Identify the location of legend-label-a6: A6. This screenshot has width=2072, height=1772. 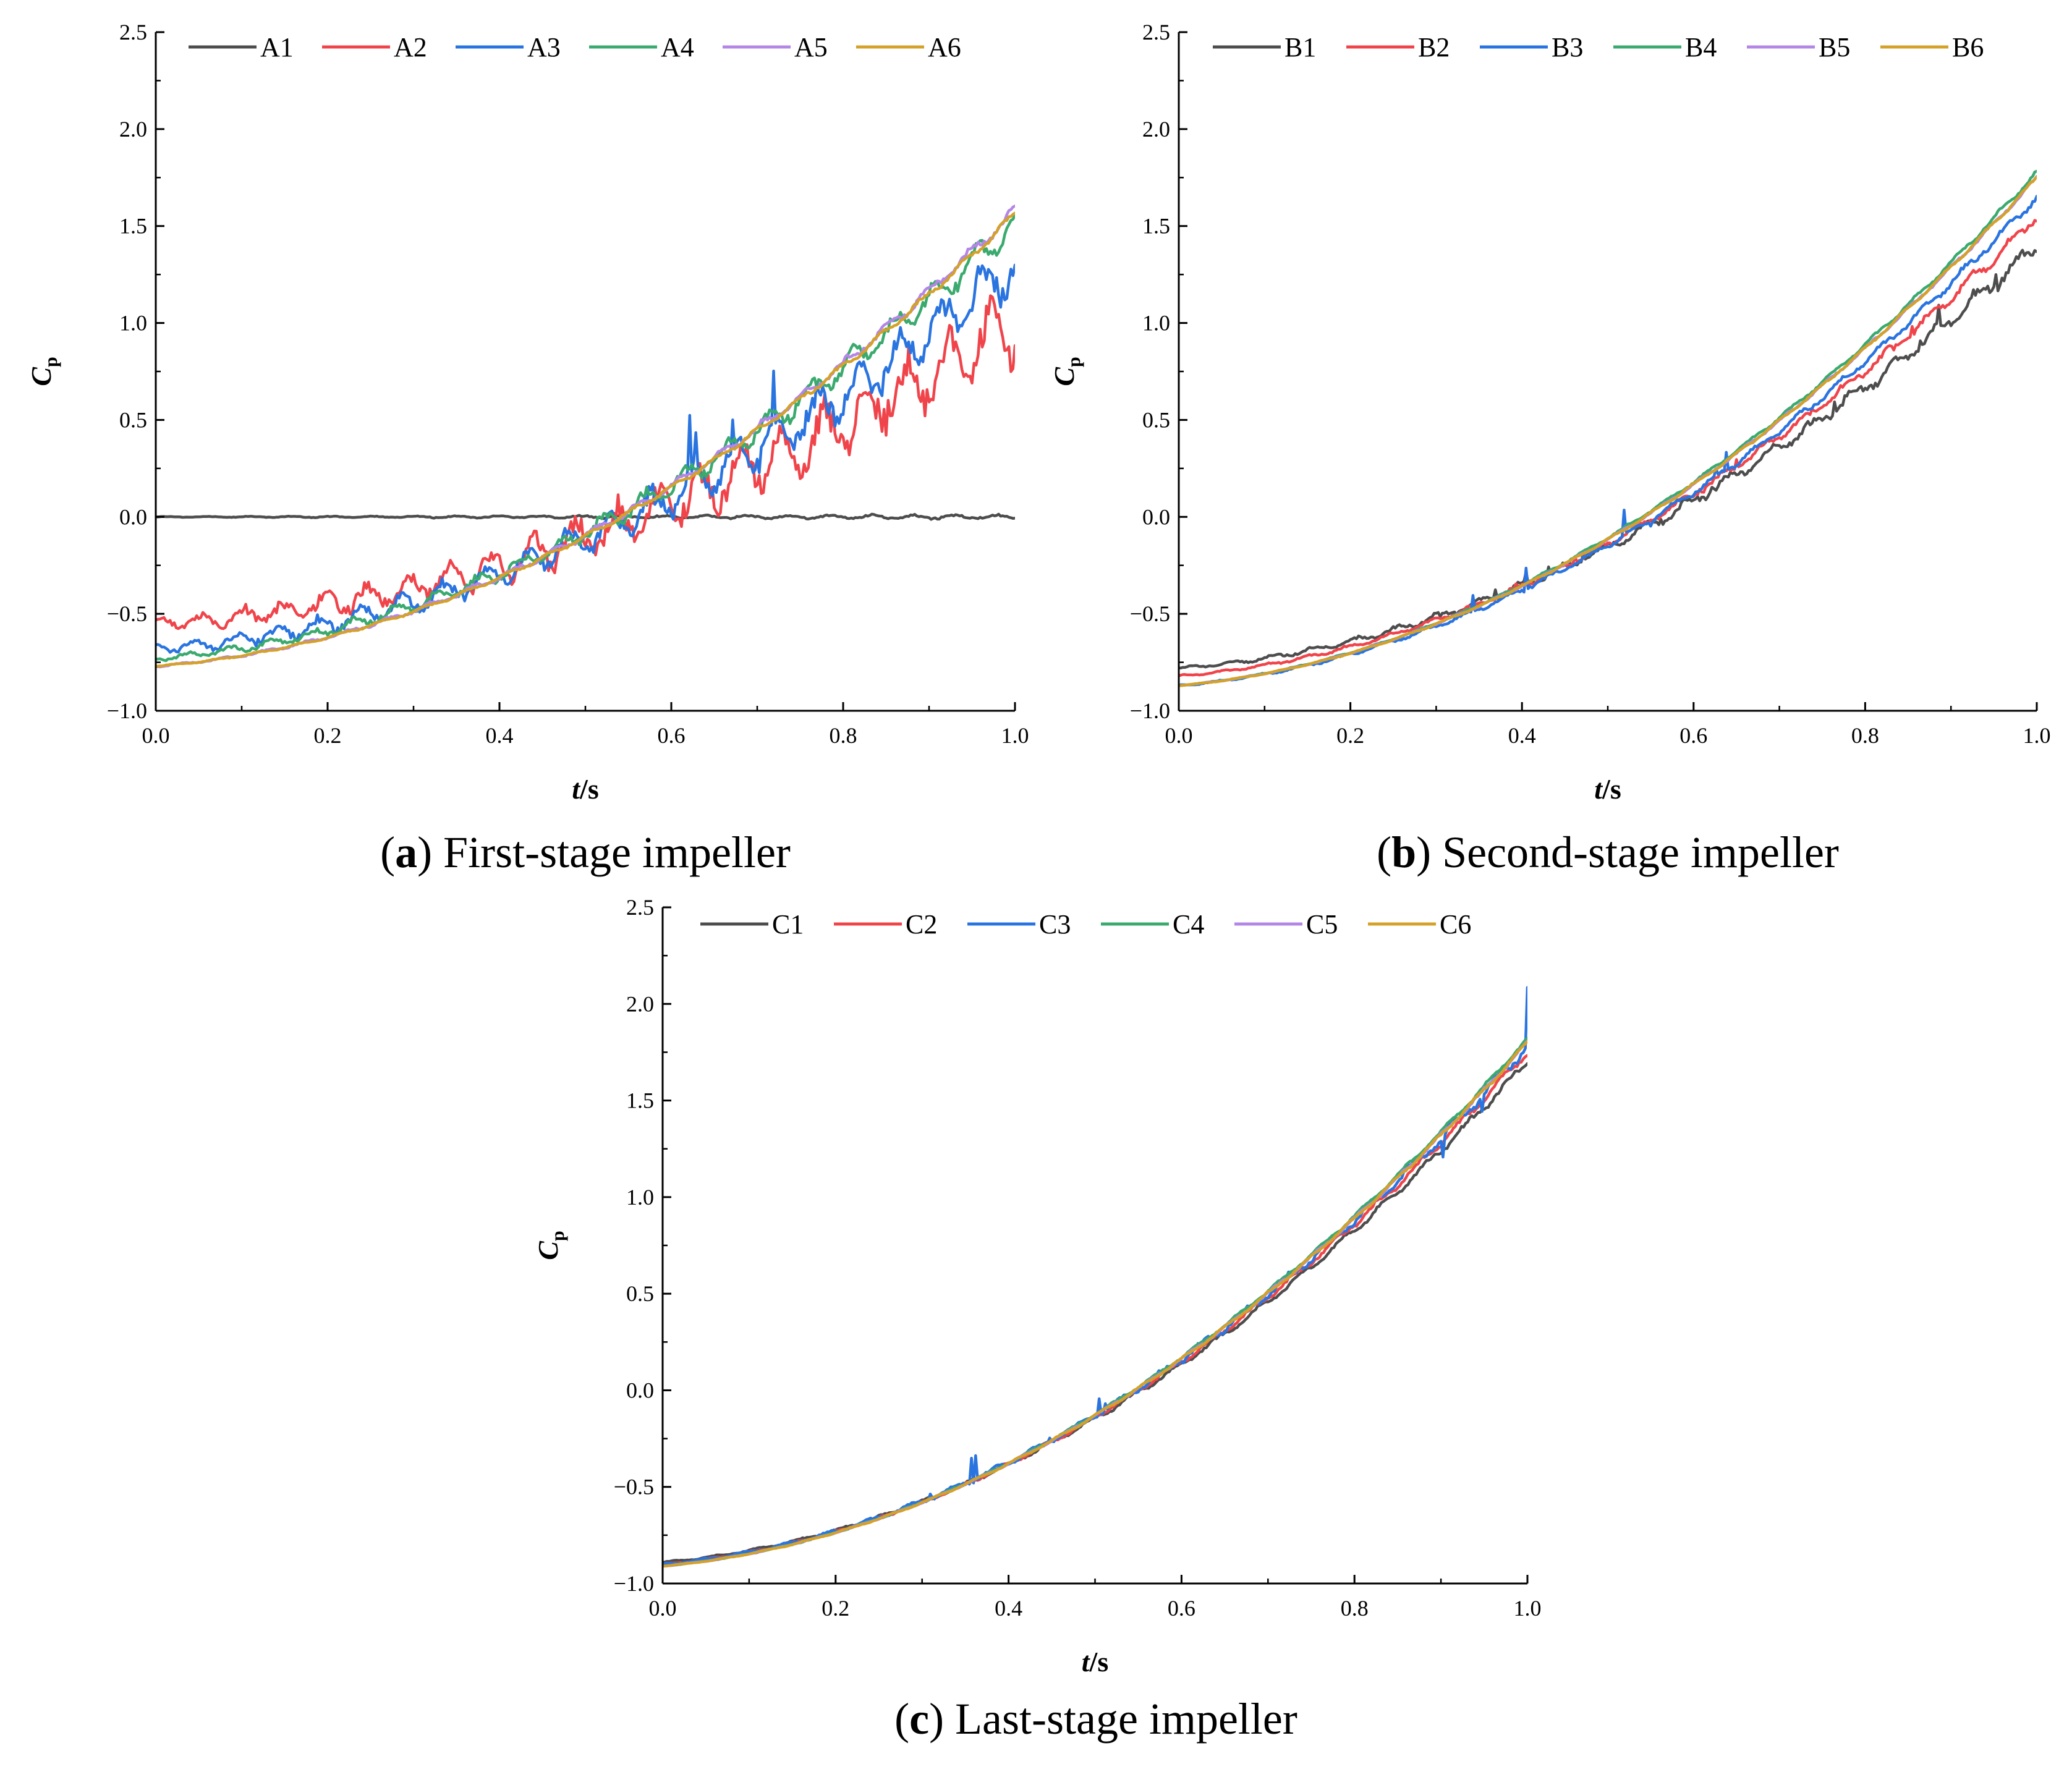
(944, 47).